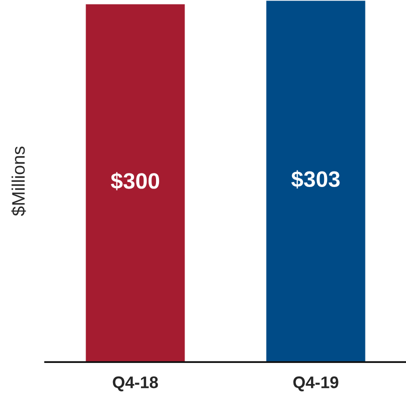 The image size is (406, 401). I want to click on y-axis-title: $Millions, so click(18, 181).